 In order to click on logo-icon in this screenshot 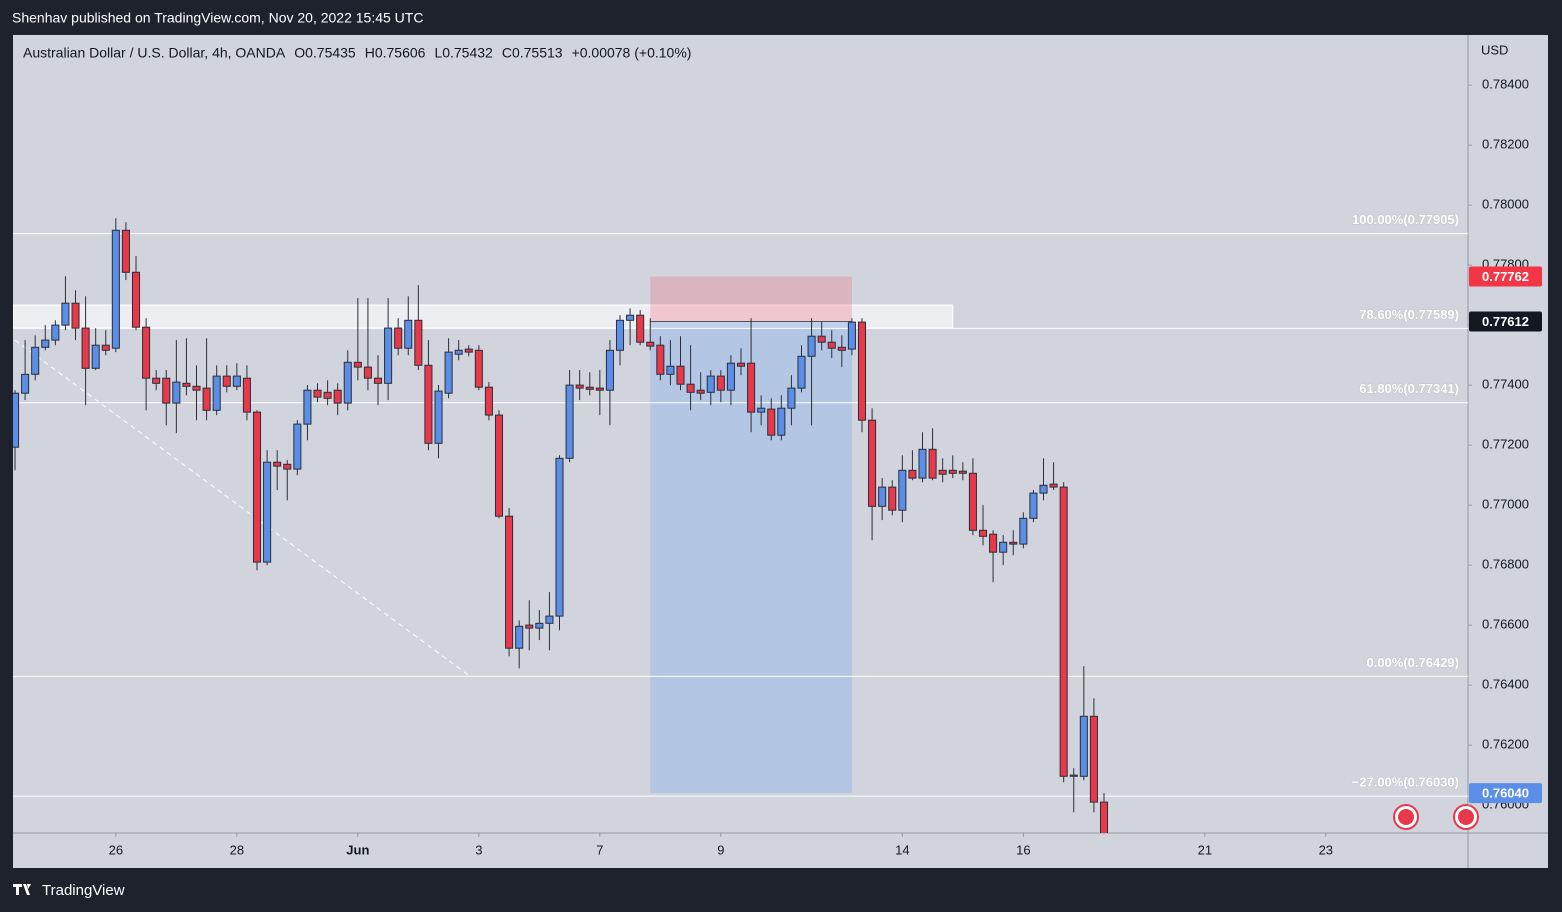, I will do `click(22, 889)`.